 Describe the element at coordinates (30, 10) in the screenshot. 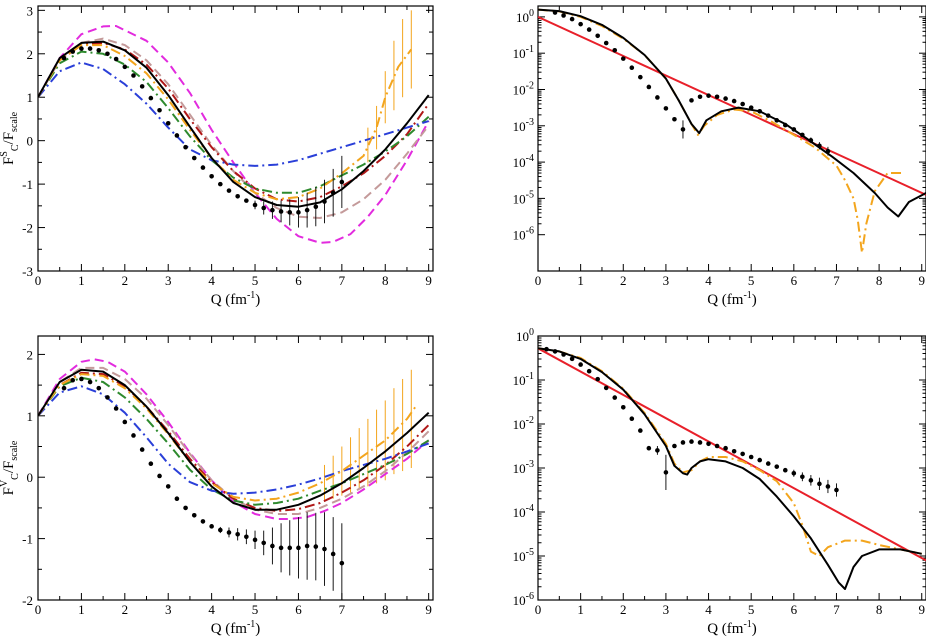

I see `y-tick-label: 3` at that location.